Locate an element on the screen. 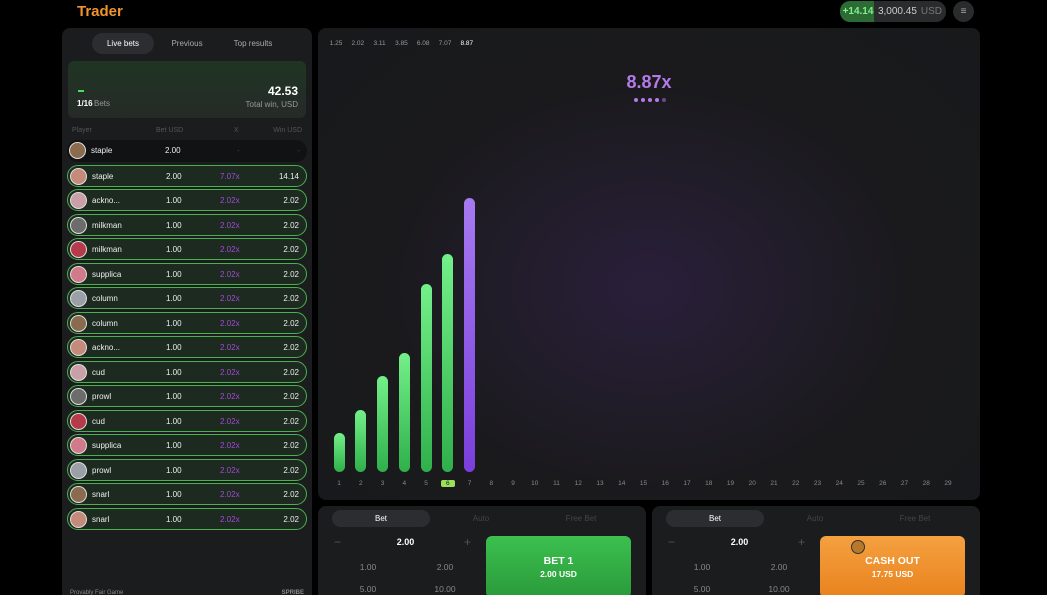  round-label: 15 is located at coordinates (643, 483).